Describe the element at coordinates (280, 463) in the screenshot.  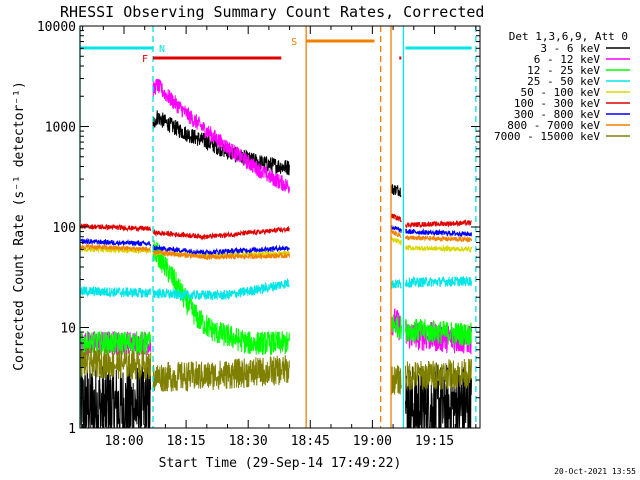
I see `x-axis-label: Start Time (29-Sep-14 17:49:22)` at that location.